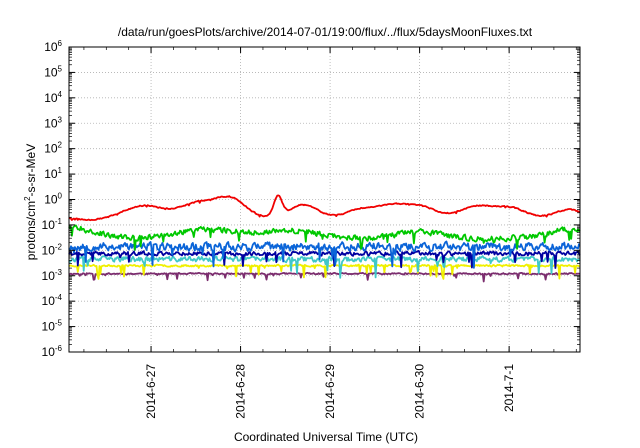  What do you see at coordinates (53, 148) in the screenshot?
I see `y-tick-label: 10²` at bounding box center [53, 148].